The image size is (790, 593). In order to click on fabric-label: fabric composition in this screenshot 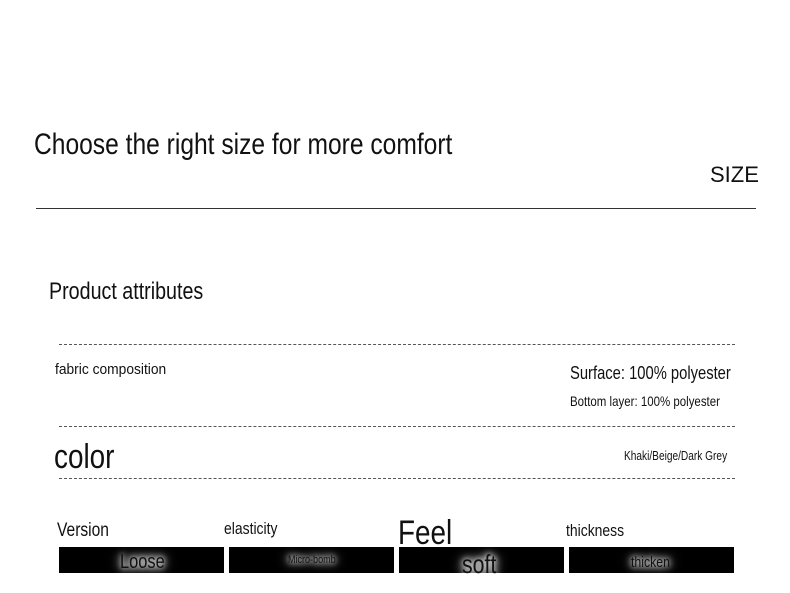, I will do `click(115, 369)`.